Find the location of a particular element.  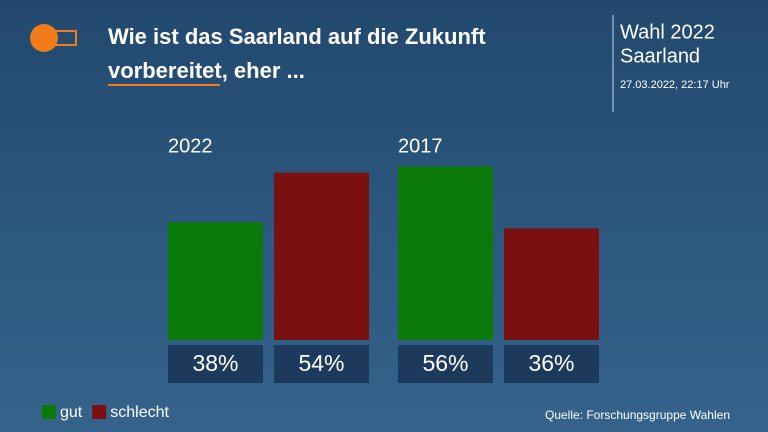

value-label: 54% is located at coordinates (321, 363).